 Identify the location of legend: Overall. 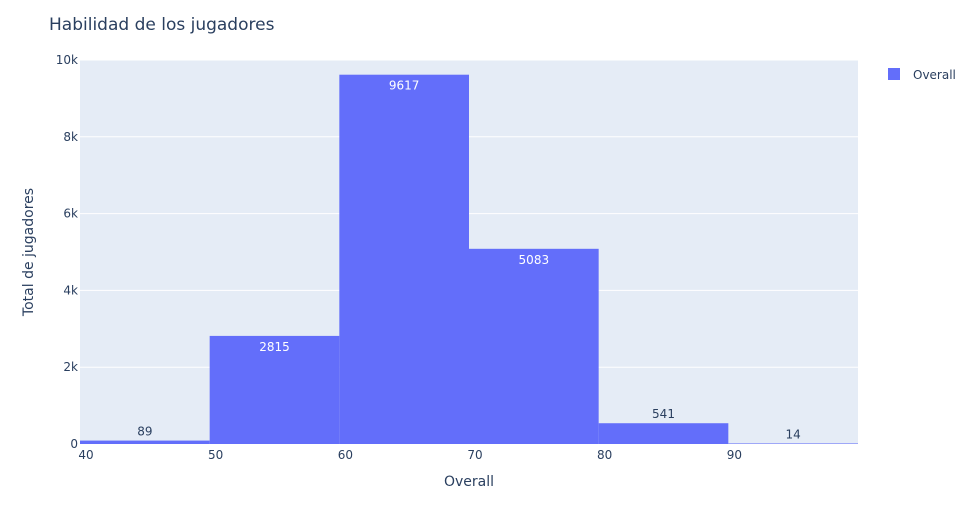
(922, 75).